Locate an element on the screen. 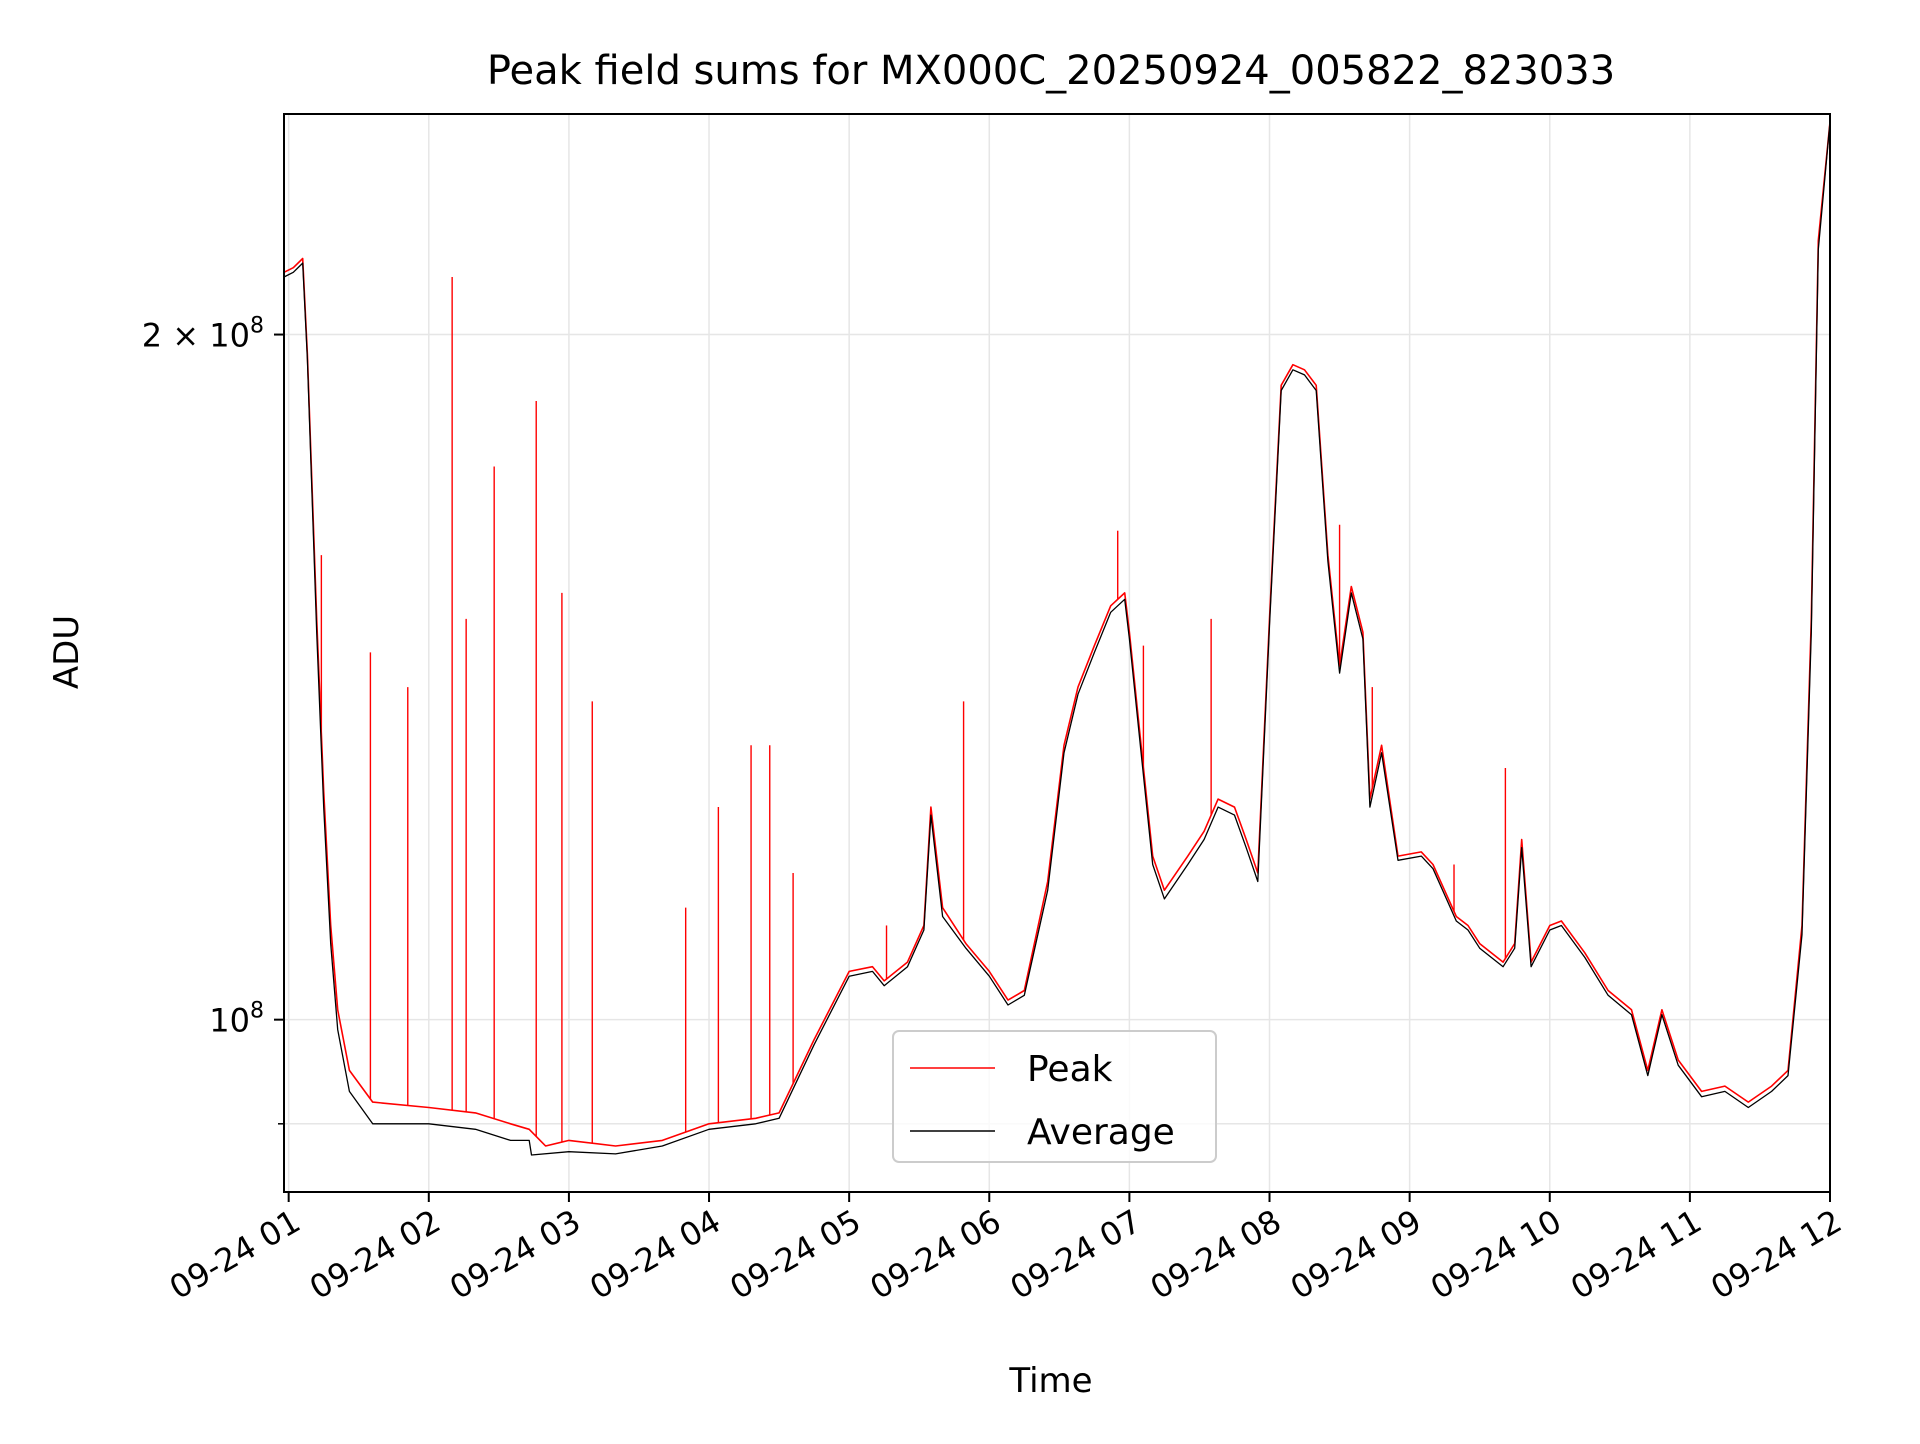  x-axis-label: Time is located at coordinates (1050, 1381).